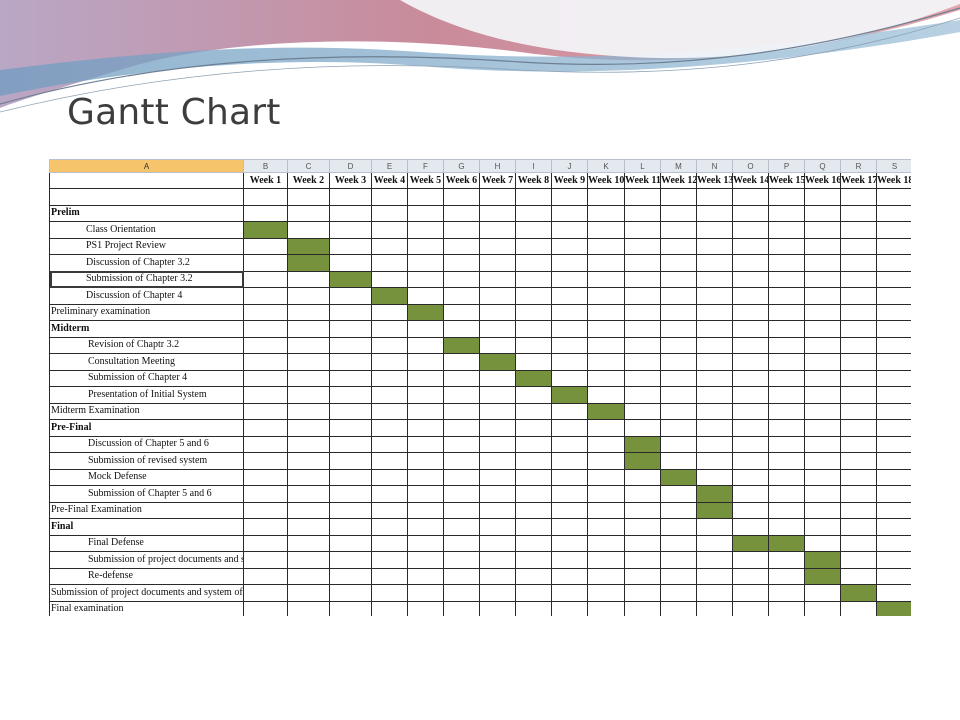 This screenshot has height=720, width=960. What do you see at coordinates (265, 166) in the screenshot?
I see `column-header-b: B` at bounding box center [265, 166].